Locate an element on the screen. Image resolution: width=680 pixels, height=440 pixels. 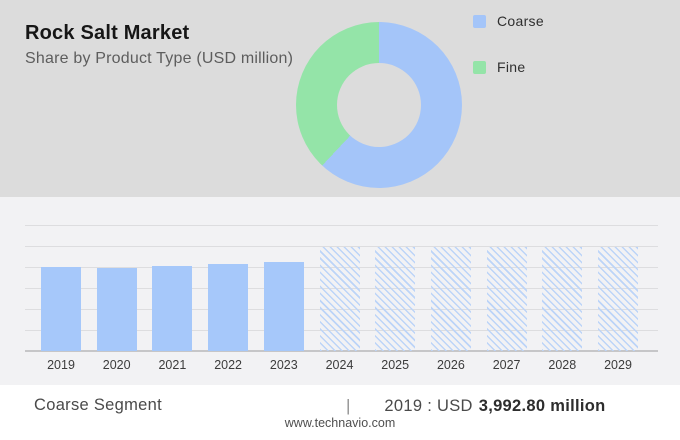
legend-item-fine: Fine is located at coordinates (508, 67).